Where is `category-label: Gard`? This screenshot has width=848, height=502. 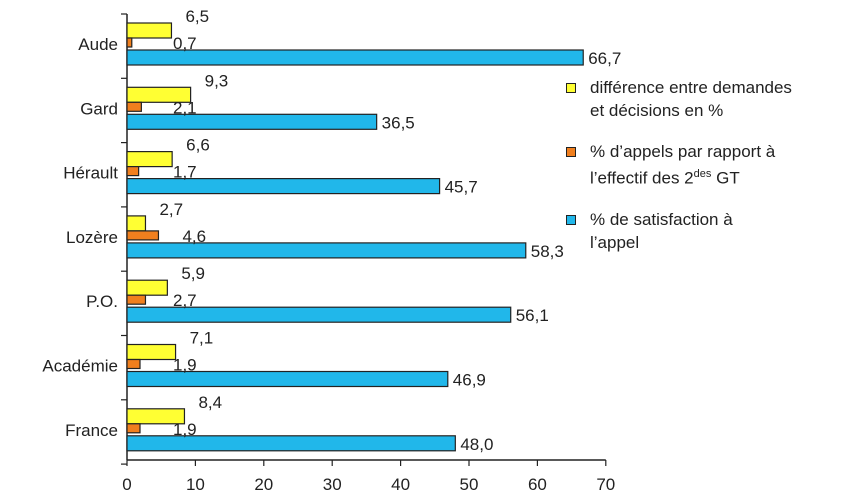 category-label: Gard is located at coordinates (99, 108).